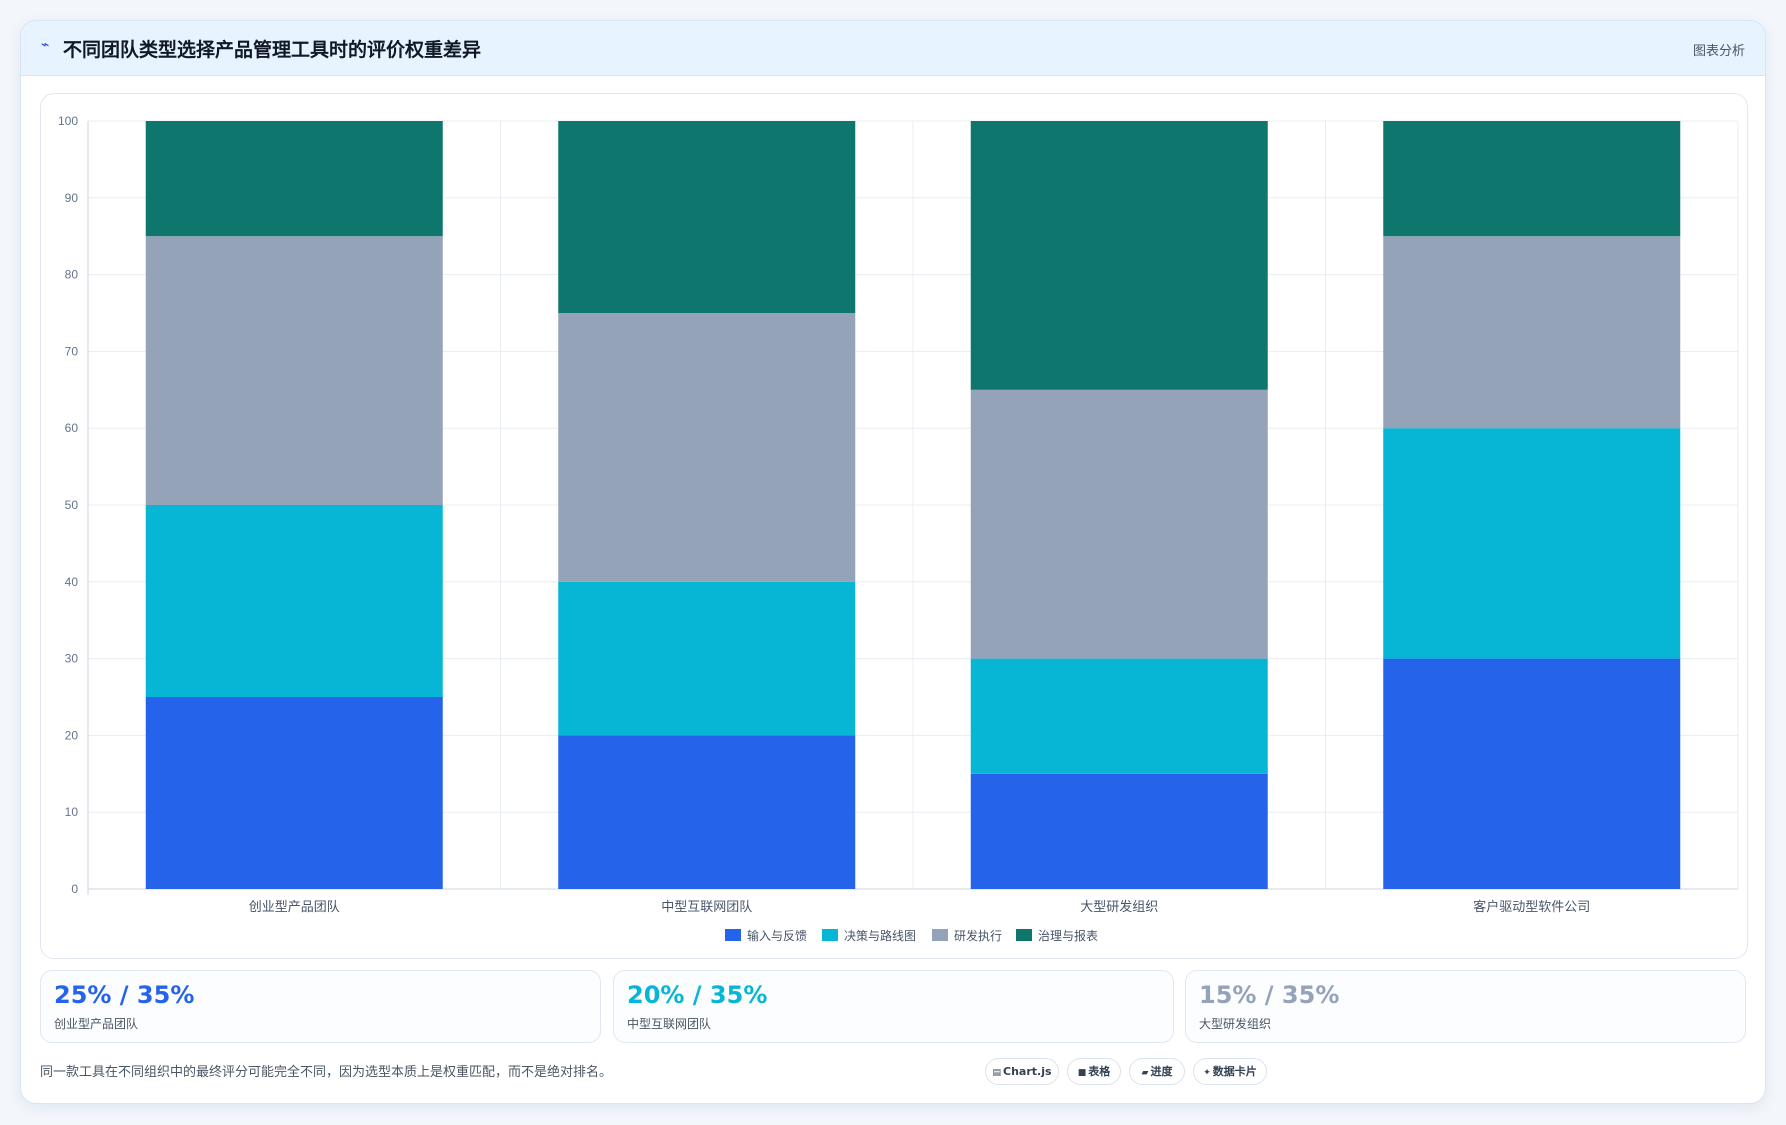 The height and width of the screenshot is (1125, 1786). Describe the element at coordinates (1161, 1071) in the screenshot. I see `pill-label: 进度` at that location.